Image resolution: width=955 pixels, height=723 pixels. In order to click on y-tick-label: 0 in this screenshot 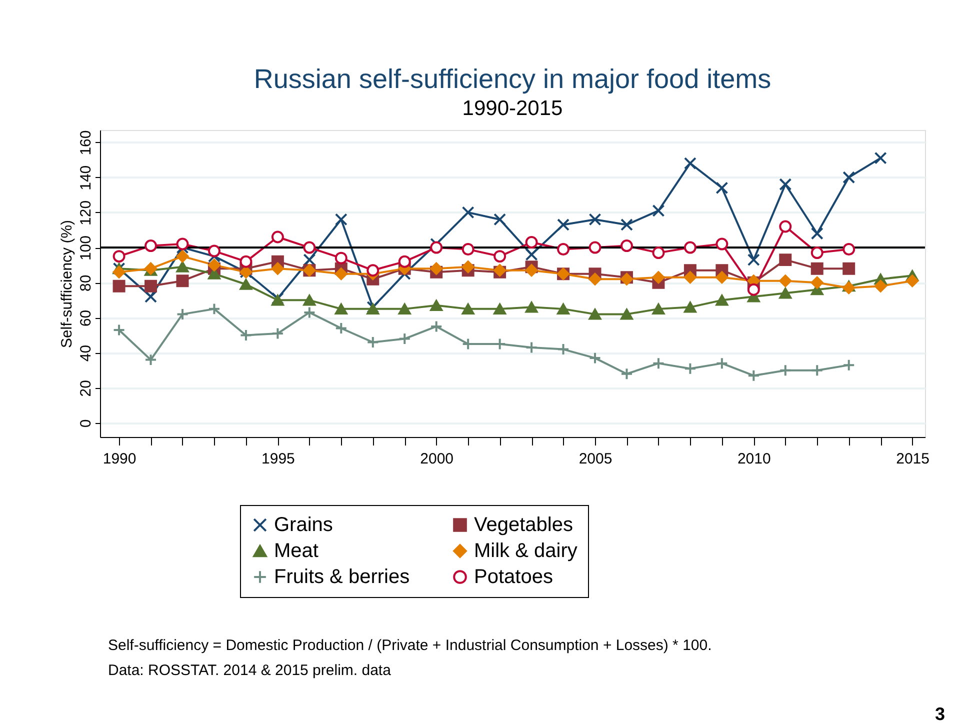, I will do `click(86, 423)`.